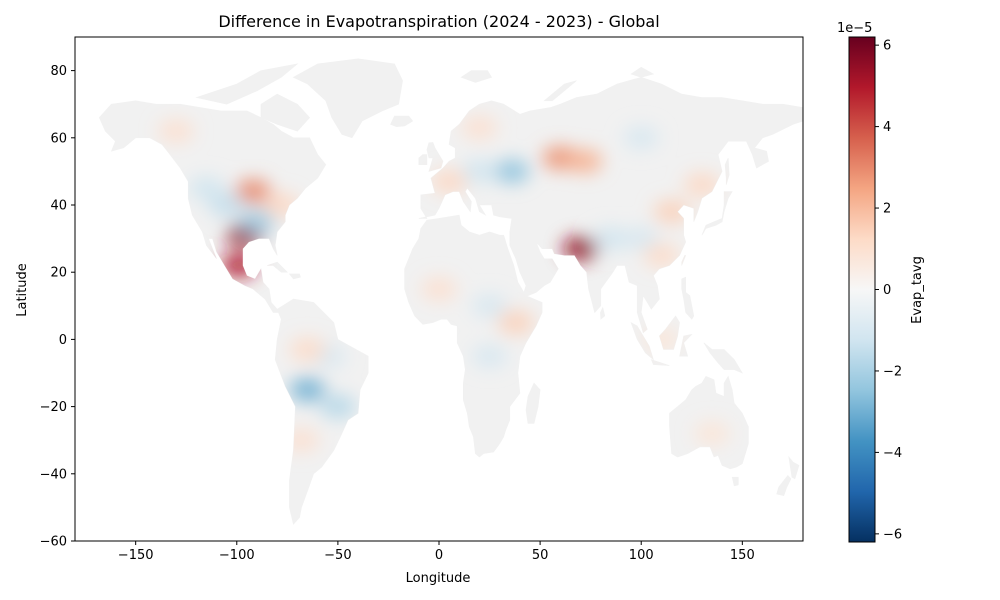 The height and width of the screenshot is (600, 1000). What do you see at coordinates (337, 555) in the screenshot?
I see `x-tick-label: −50` at bounding box center [337, 555].